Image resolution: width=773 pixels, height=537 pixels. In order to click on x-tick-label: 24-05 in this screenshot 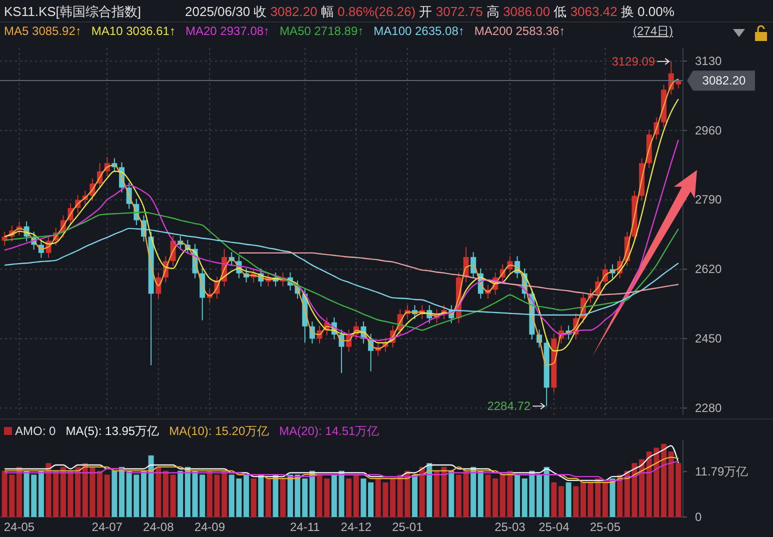, I will do `click(19, 527)`.